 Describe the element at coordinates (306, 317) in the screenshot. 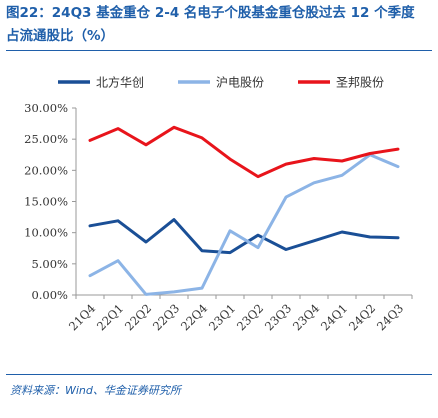

I see `x-tick-label: 23Q4` at that location.